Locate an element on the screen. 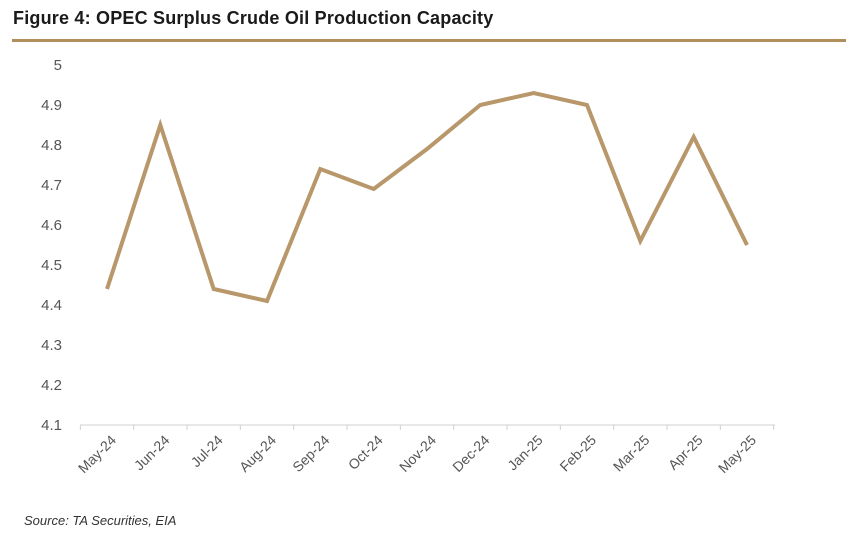  y-tick-label: 4.2 is located at coordinates (51, 385).